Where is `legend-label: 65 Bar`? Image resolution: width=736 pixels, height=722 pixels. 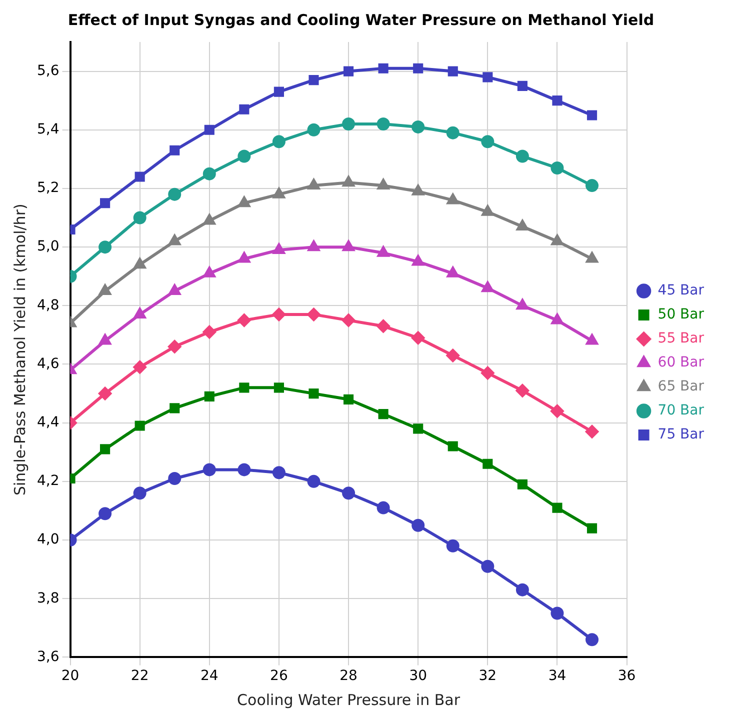 legend-label: 65 Bar is located at coordinates (681, 386).